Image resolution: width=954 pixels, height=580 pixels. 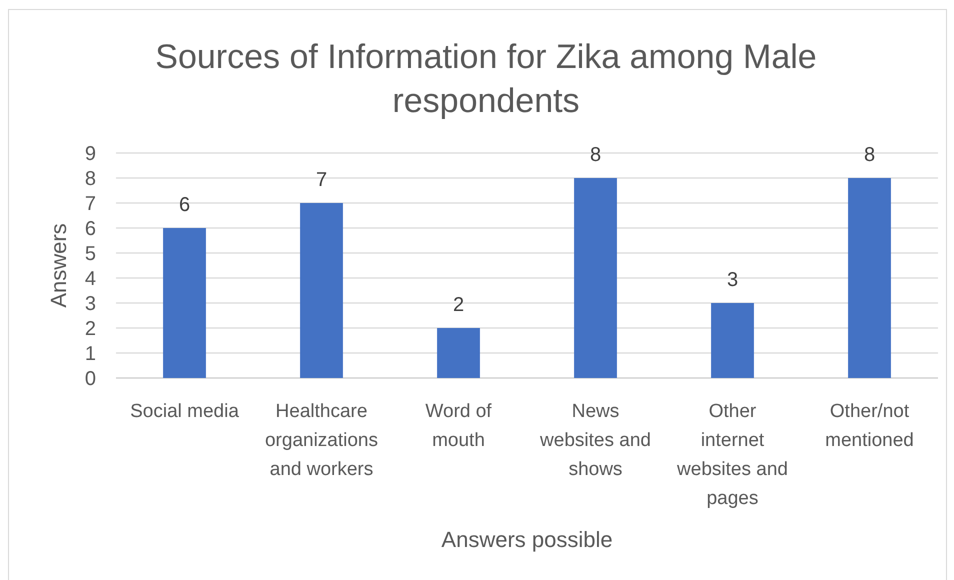 What do you see at coordinates (322, 180) in the screenshot?
I see `data-label: 7` at bounding box center [322, 180].